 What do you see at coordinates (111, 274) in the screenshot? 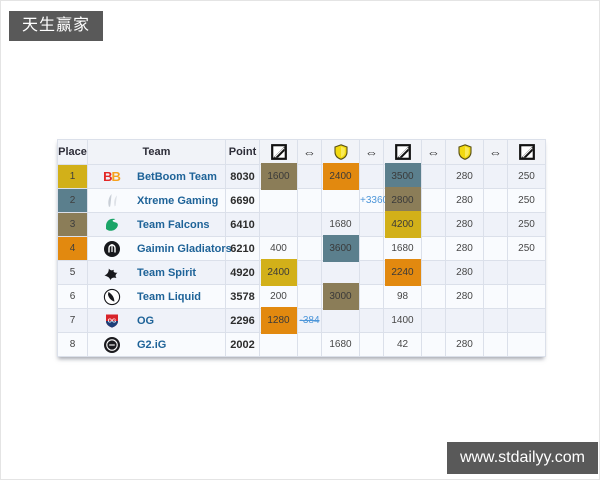
I see `team-spirit-logo-icon` at bounding box center [111, 274].